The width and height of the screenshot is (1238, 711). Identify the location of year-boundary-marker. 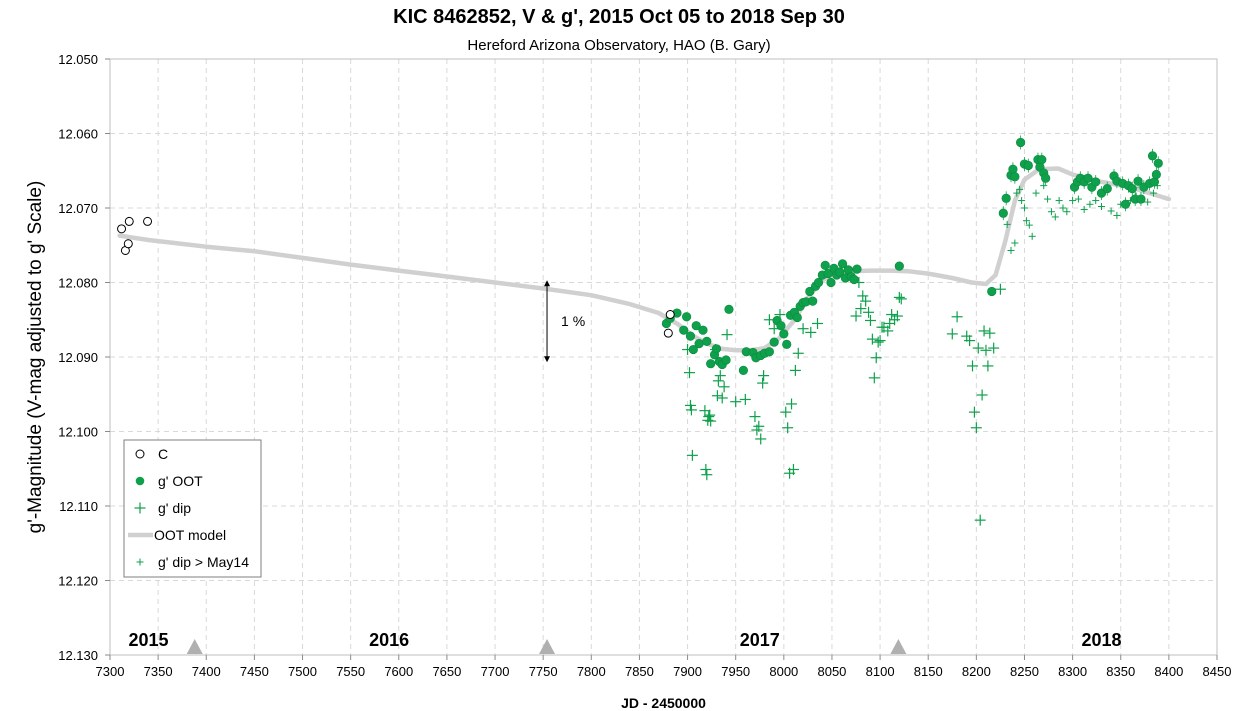
(898, 646).